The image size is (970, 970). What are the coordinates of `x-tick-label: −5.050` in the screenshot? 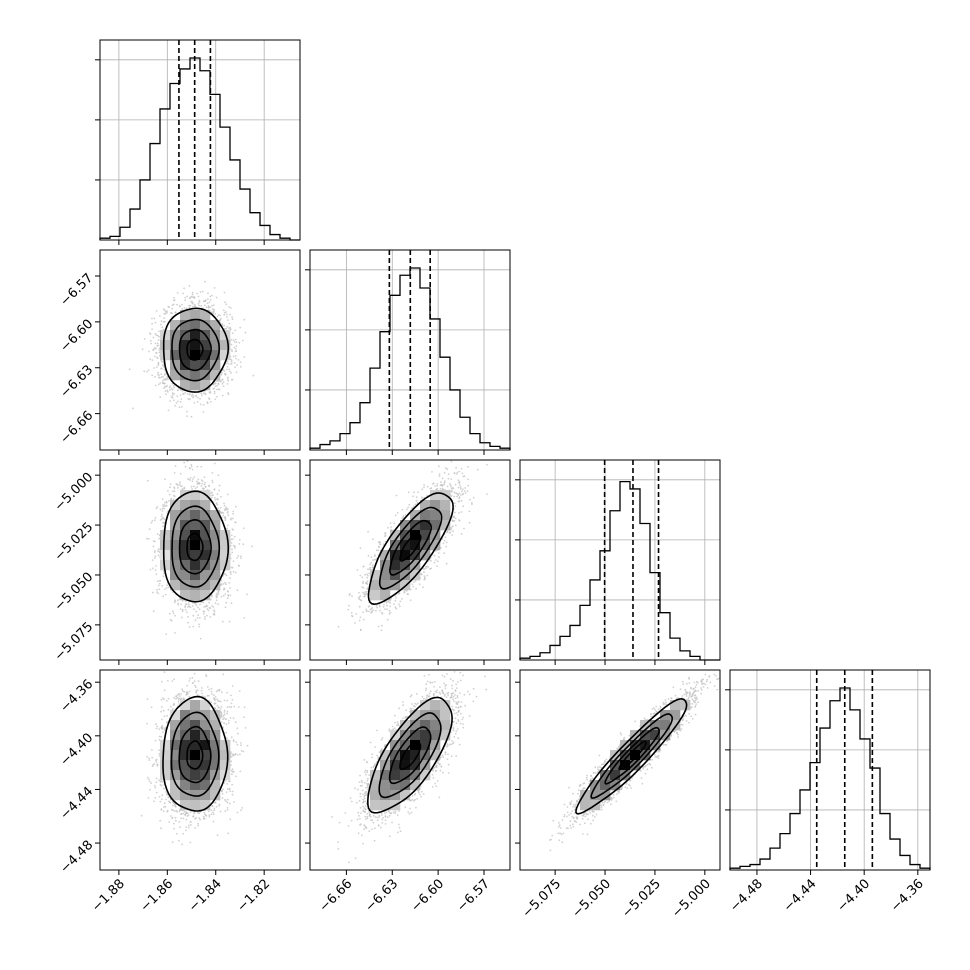 It's located at (591, 898).